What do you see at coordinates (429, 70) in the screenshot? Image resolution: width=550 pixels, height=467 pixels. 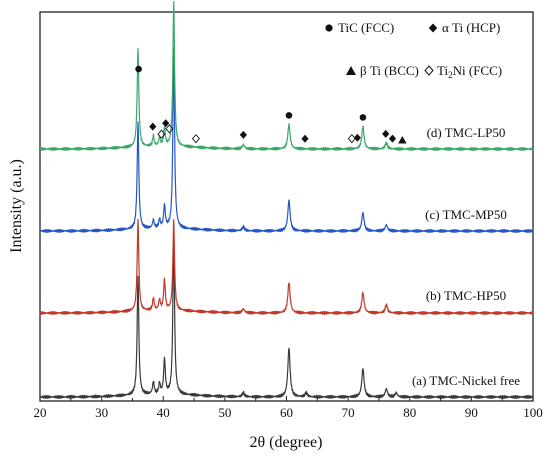 I see `legend-open-diamond-icon` at bounding box center [429, 70].